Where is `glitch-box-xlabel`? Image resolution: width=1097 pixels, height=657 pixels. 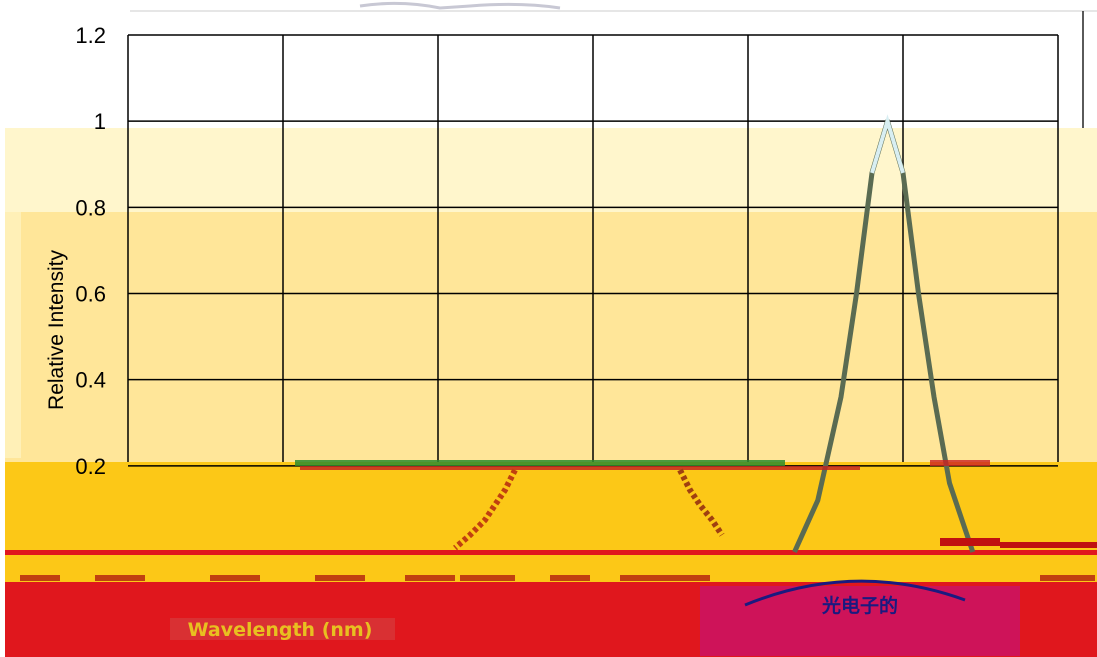
glitch-box-xlabel is located at coordinates (282, 629).